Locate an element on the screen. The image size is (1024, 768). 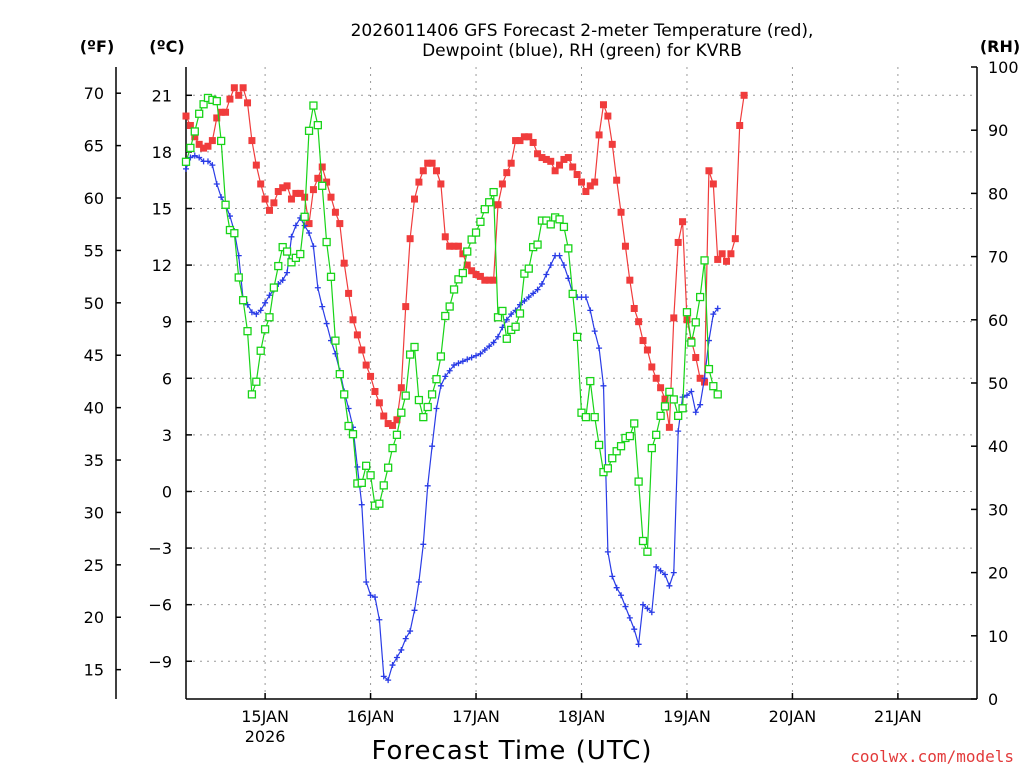
celsius-tick-label: −3 is located at coordinates (160, 548).